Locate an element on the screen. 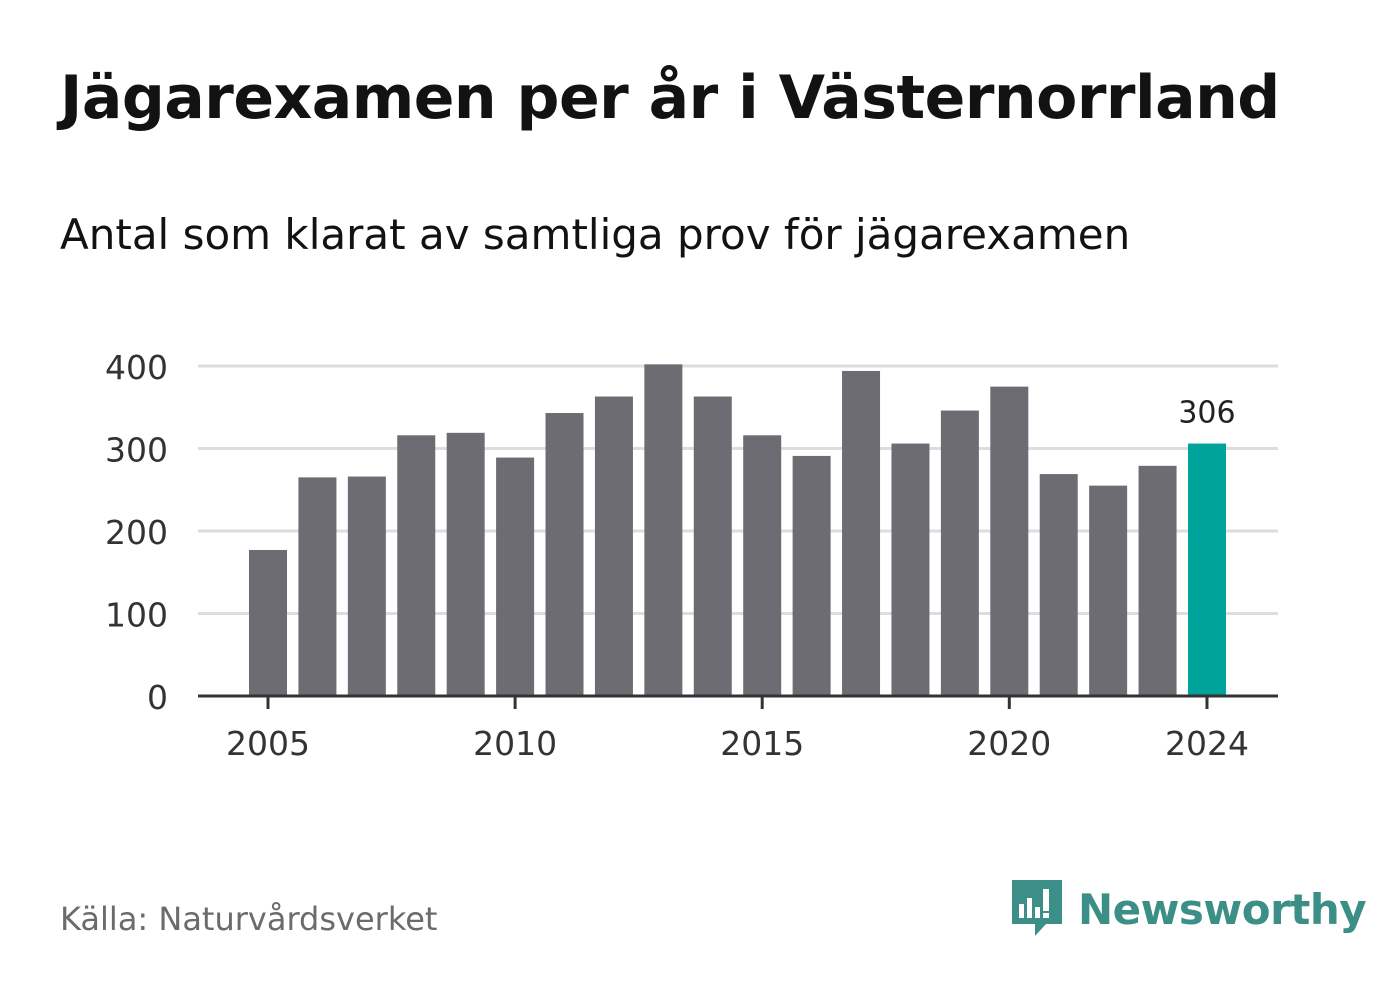 Image resolution: width=1382 pixels, height=999 pixels. y-tick-label: 300 is located at coordinates (136, 450).